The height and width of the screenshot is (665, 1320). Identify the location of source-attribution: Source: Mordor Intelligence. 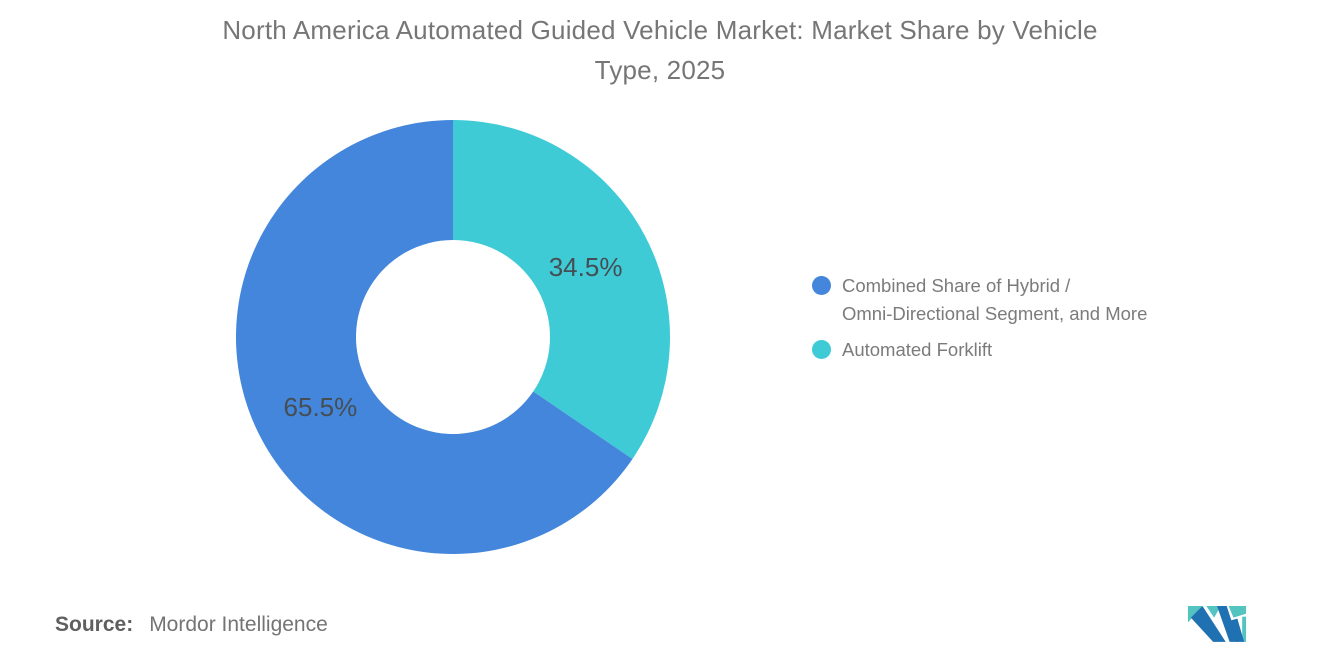
(191, 625).